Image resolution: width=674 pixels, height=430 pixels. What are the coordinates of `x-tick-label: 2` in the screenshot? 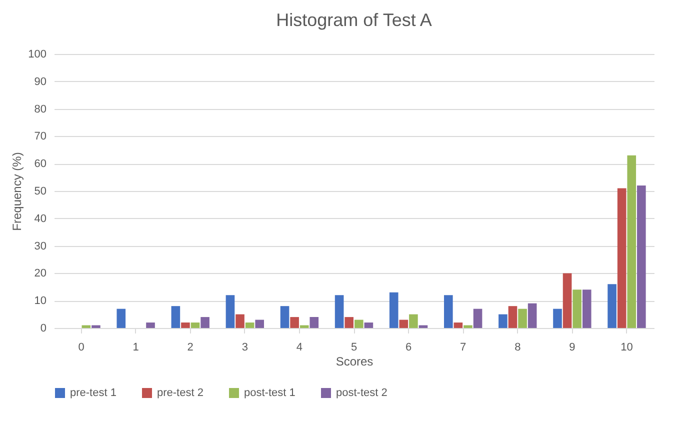 It's located at (190, 348).